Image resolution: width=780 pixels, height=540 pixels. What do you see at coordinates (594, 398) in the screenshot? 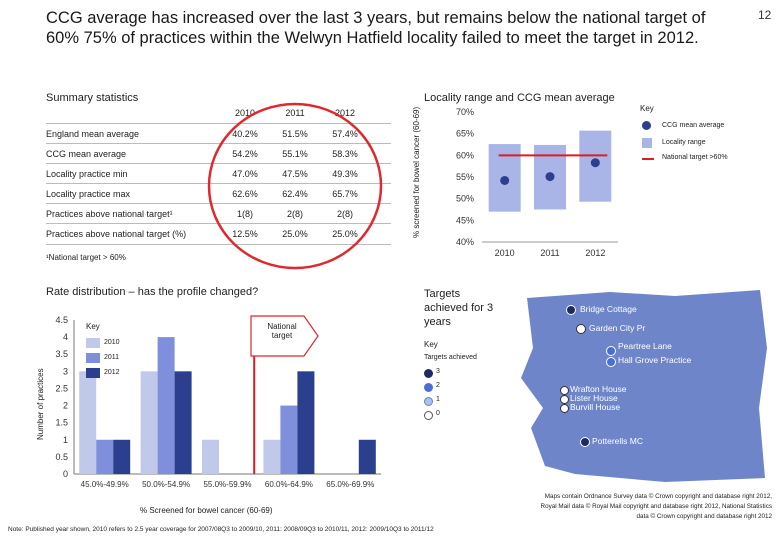
I see `map-label: Lister House` at bounding box center [594, 398].